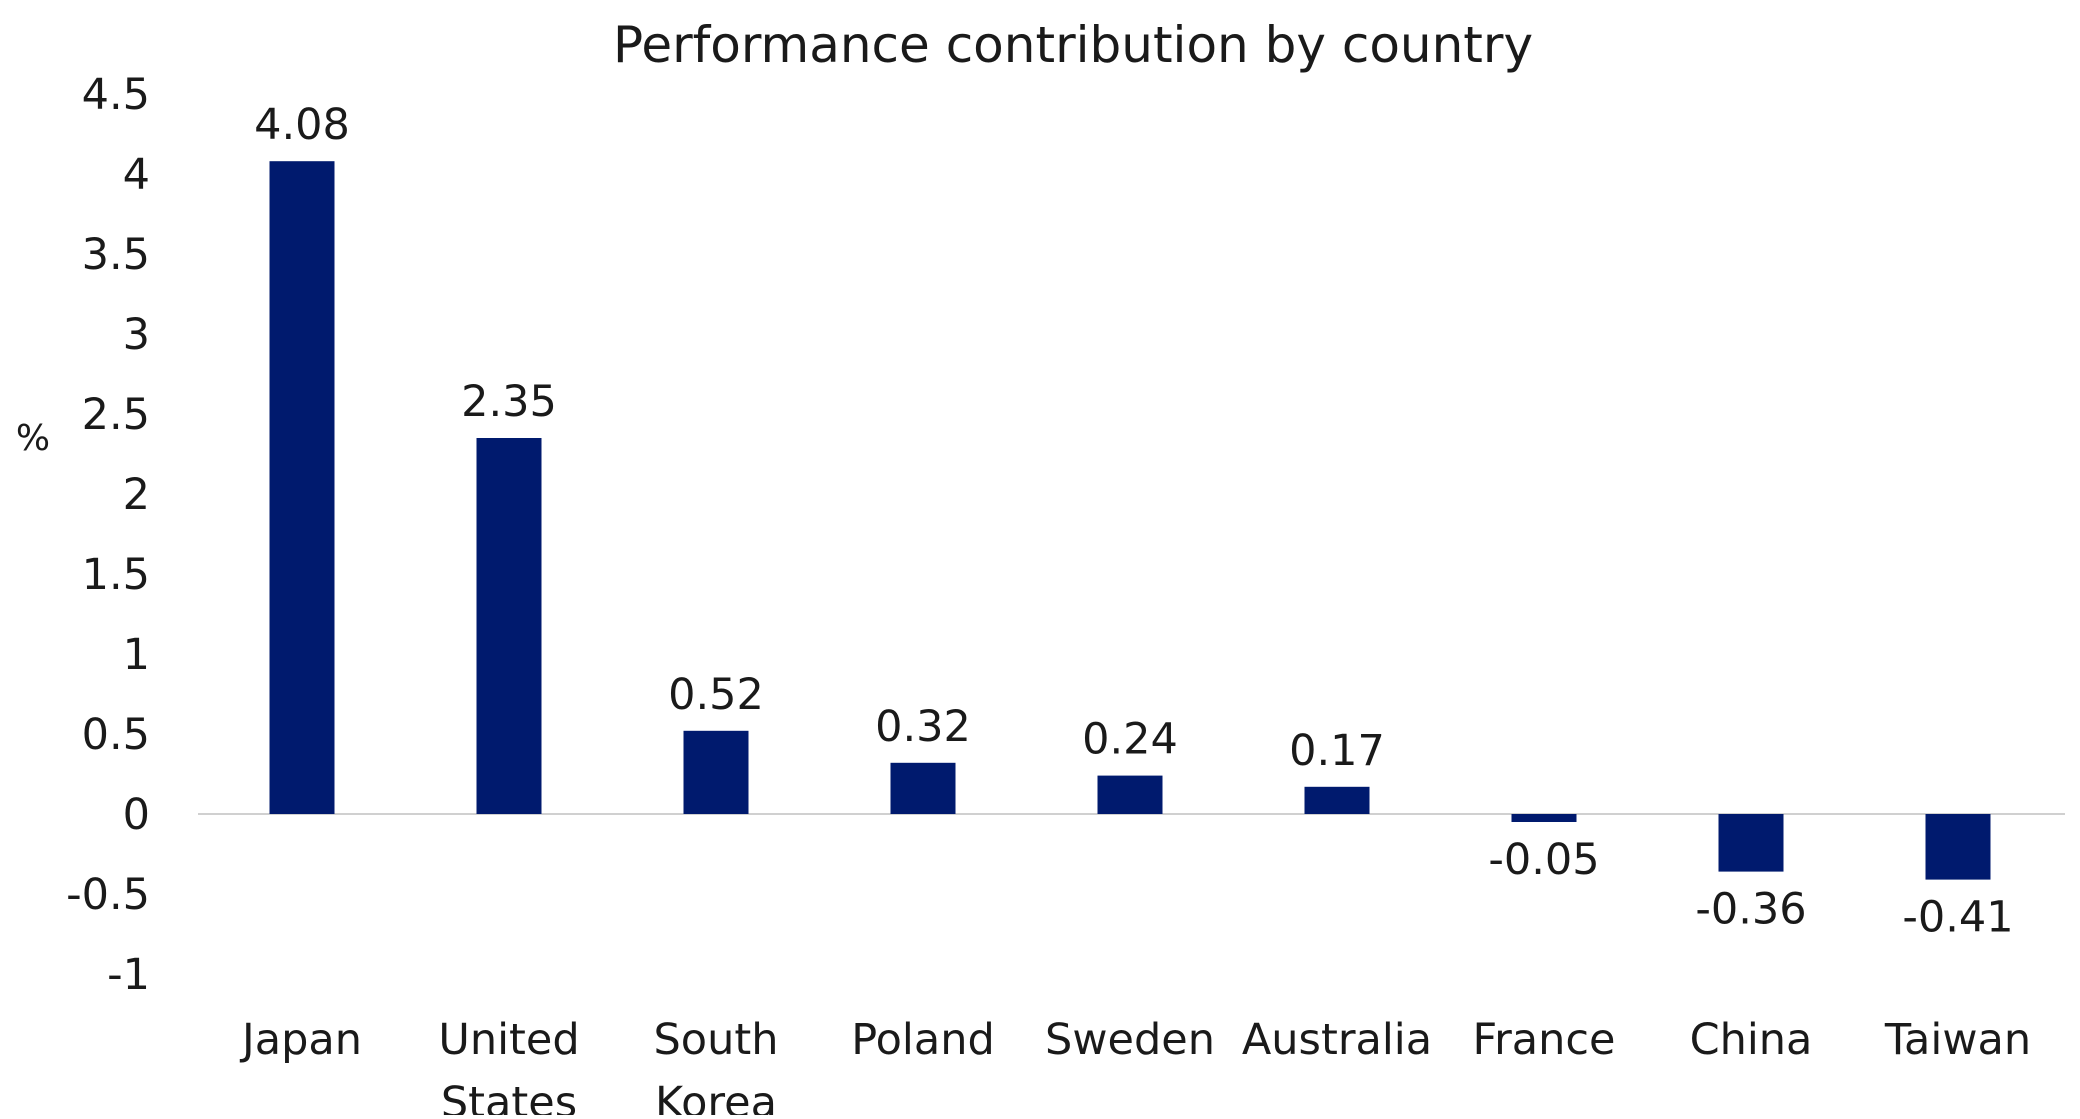  What do you see at coordinates (1958, 847) in the screenshot?
I see `bar-taiwan` at bounding box center [1958, 847].